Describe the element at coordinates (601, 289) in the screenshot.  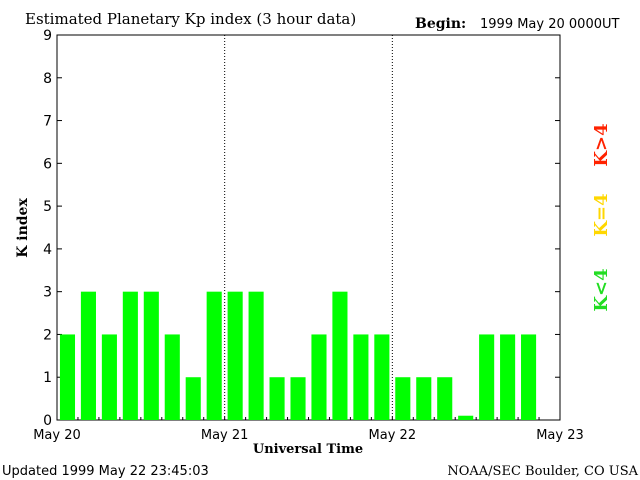
I see `legend-item: K<4` at that location.